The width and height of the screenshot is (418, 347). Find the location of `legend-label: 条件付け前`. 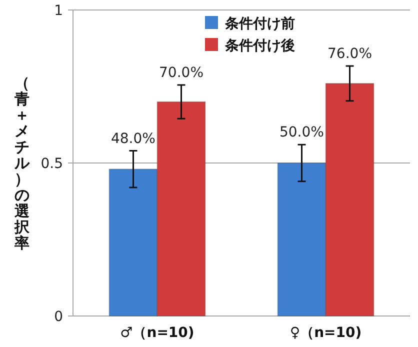

legend-label: 条件付け前 is located at coordinates (259, 24).